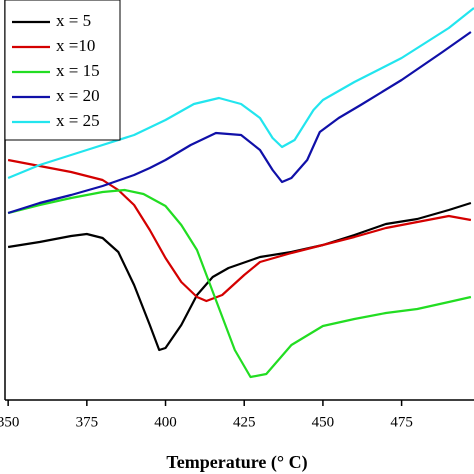 Image resolution: width=474 pixels, height=474 pixels. I want to click on legend-label: x = 15, so click(78, 70).